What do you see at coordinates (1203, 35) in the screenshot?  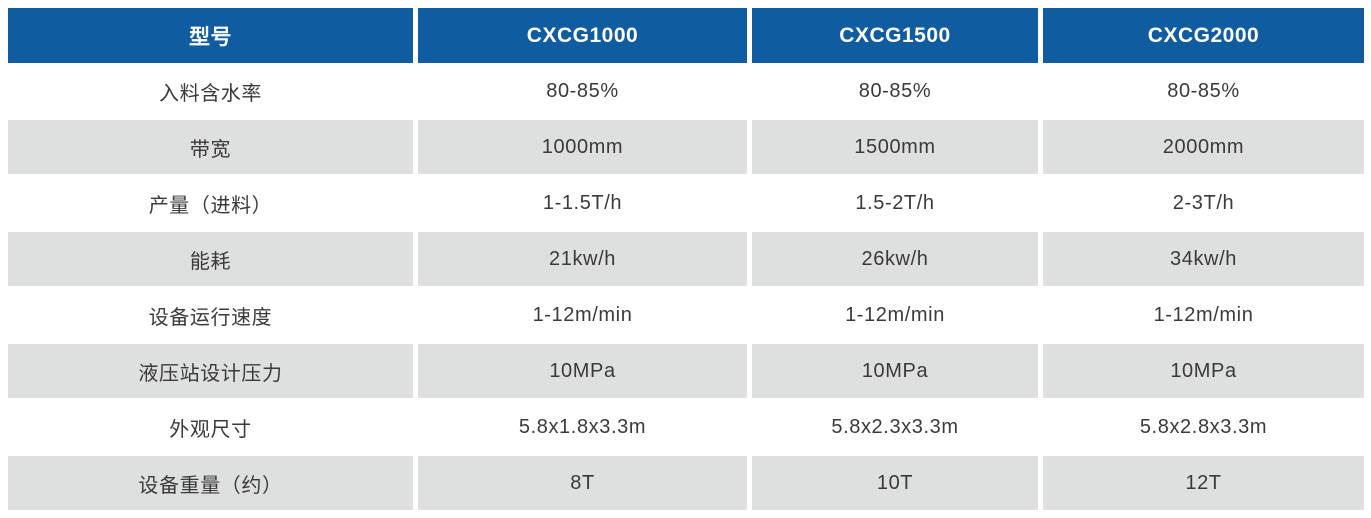 I see `column-header: CXCG2000` at bounding box center [1203, 35].